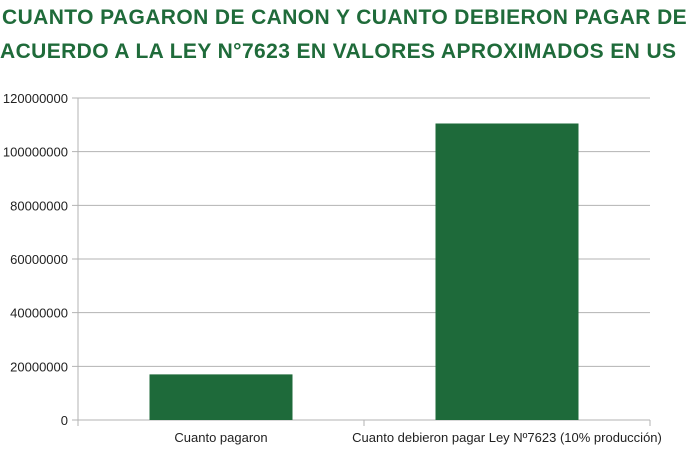 The width and height of the screenshot is (700, 467). What do you see at coordinates (39, 205) in the screenshot?
I see `y-tick-label: 80000000` at bounding box center [39, 205].